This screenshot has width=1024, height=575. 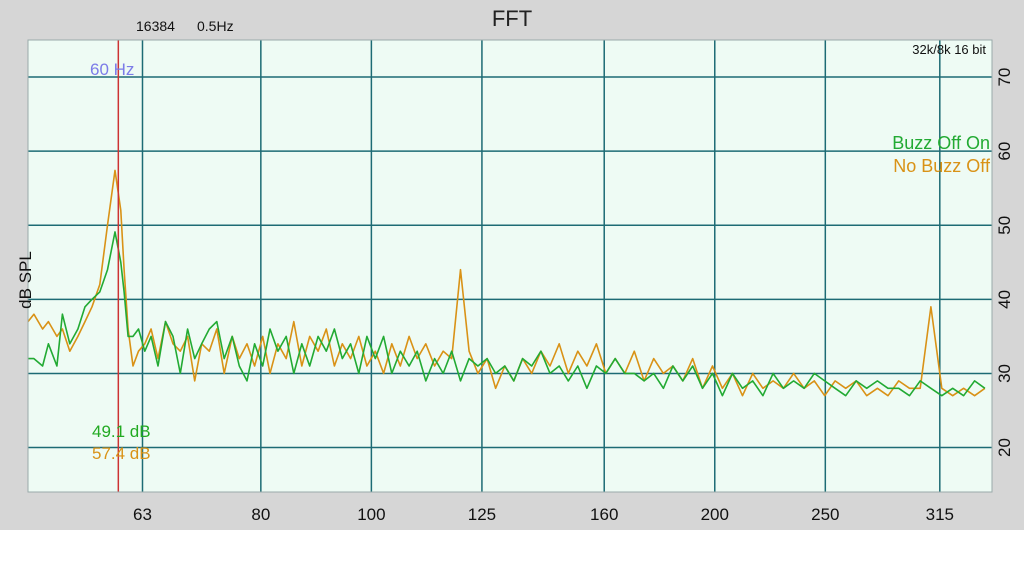 I want to click on x-tick-label: 315, so click(x=940, y=514).